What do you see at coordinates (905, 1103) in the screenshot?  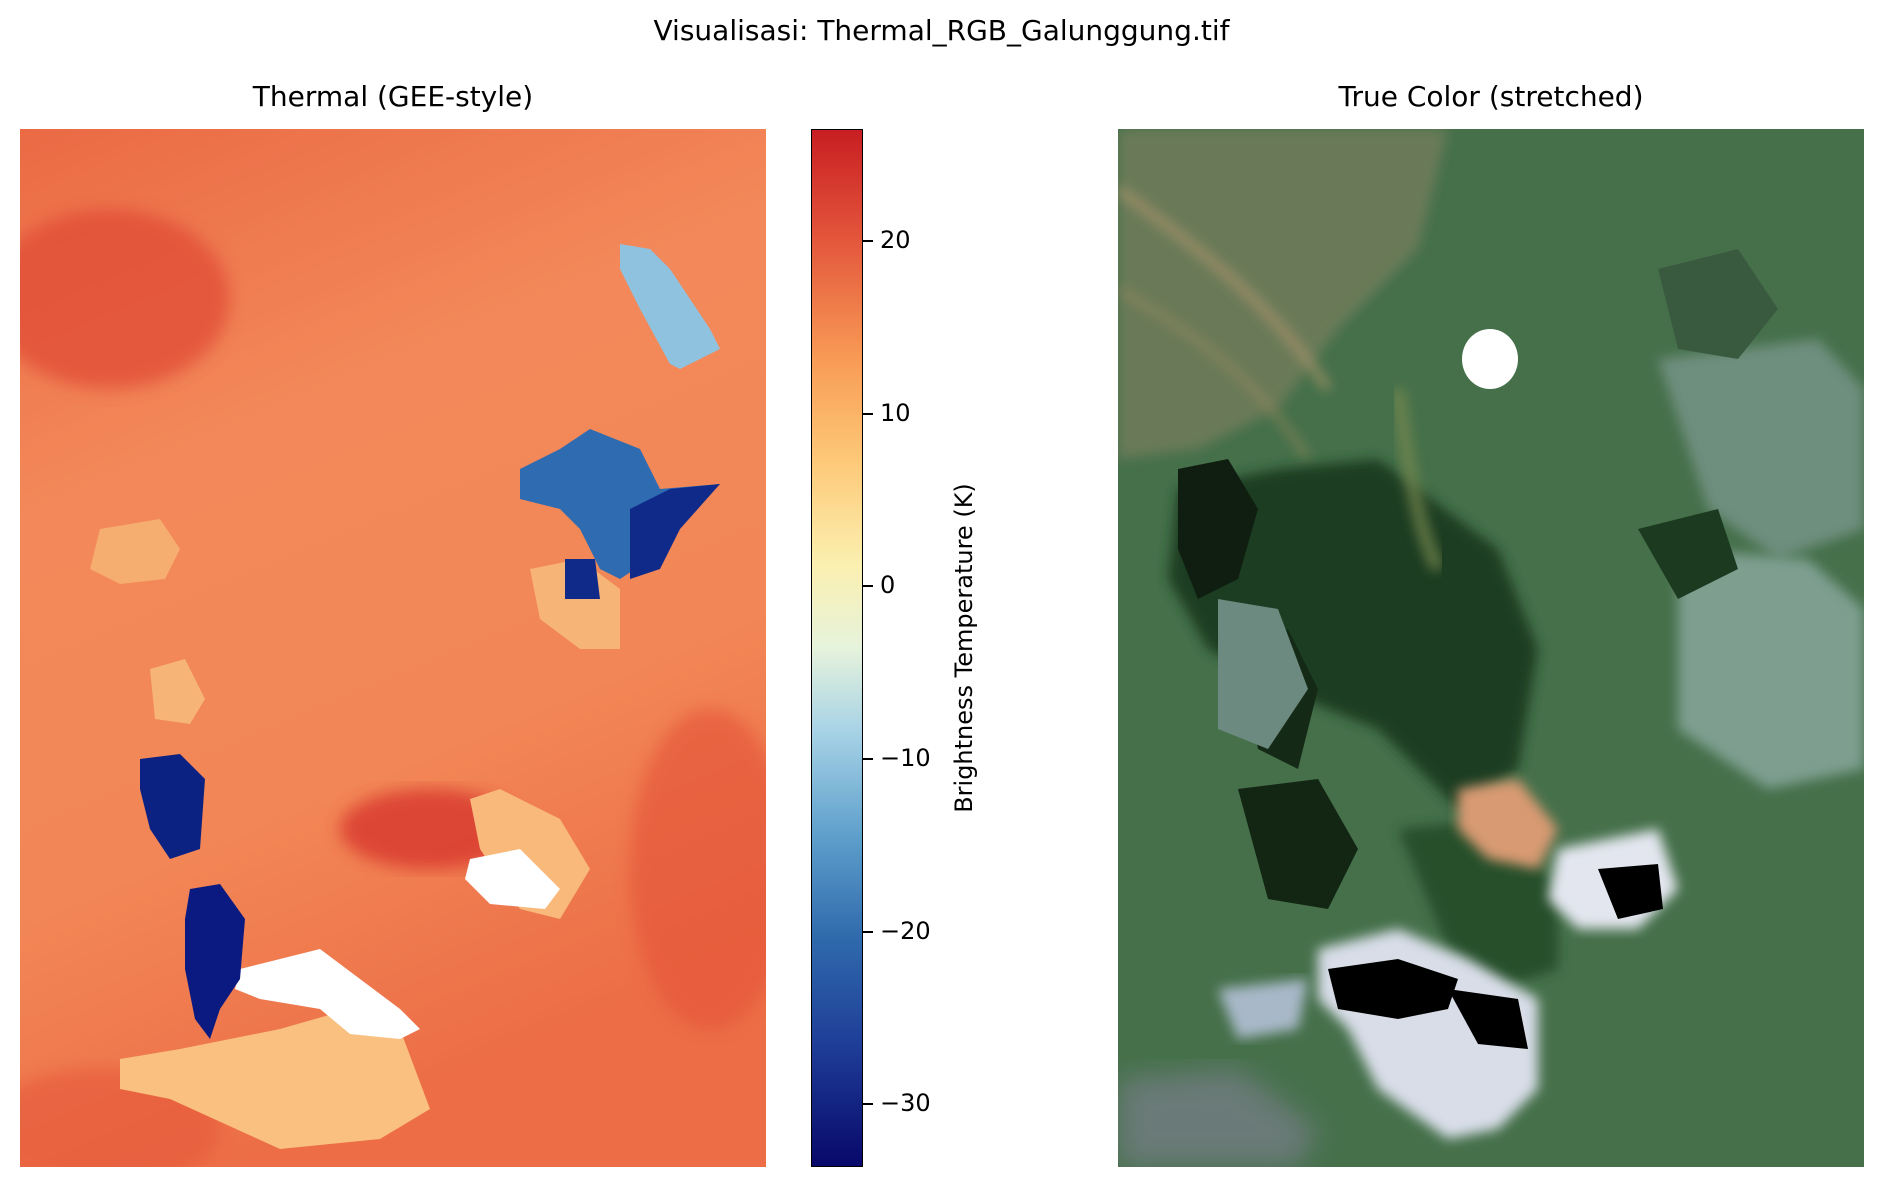 I see `colorbar-tick-label: −30` at bounding box center [905, 1103].